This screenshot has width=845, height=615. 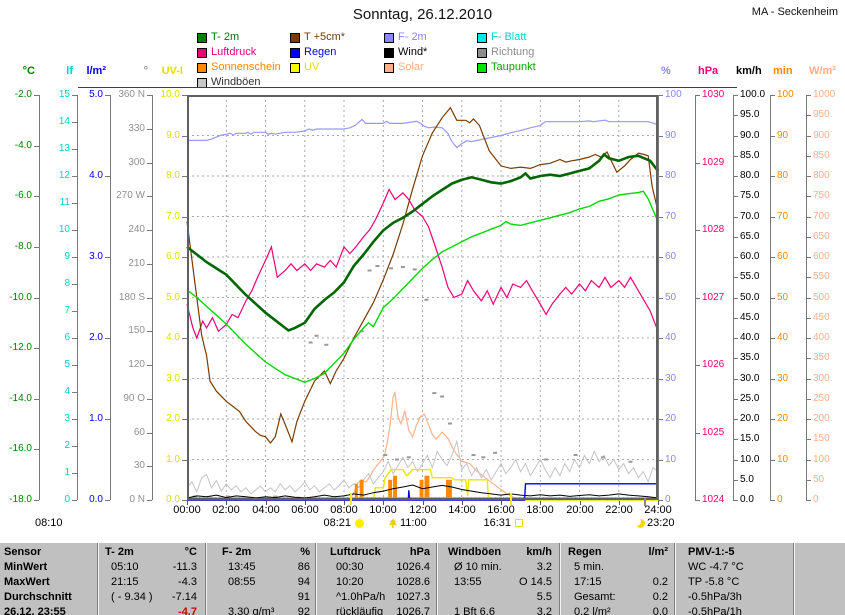 What do you see at coordinates (242, 582) in the screenshot?
I see `table-value-time: 08:55` at bounding box center [242, 582].